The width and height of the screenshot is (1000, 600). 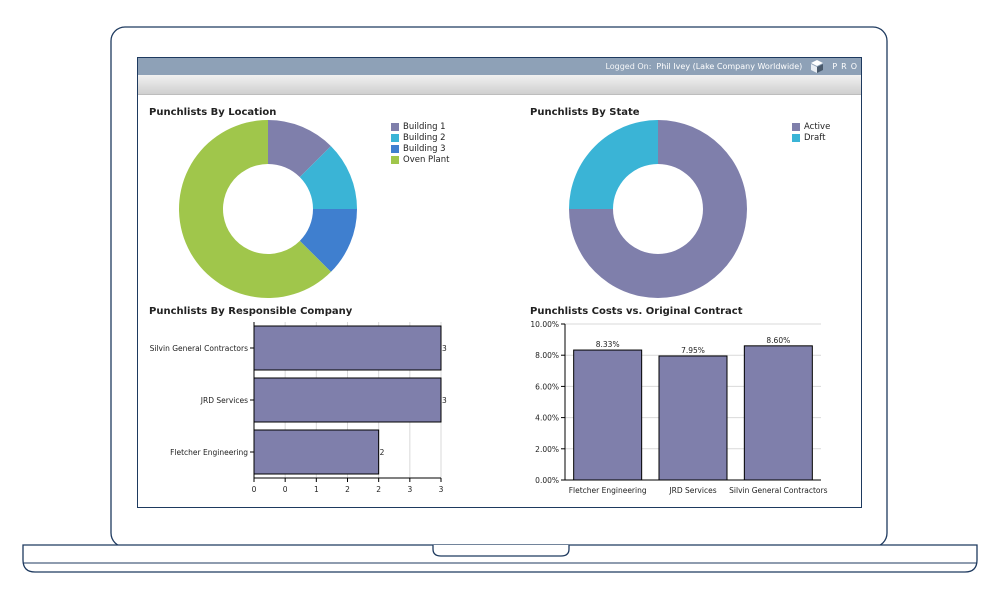 I want to click on y-tick-label: 6.00%, so click(x=547, y=386).